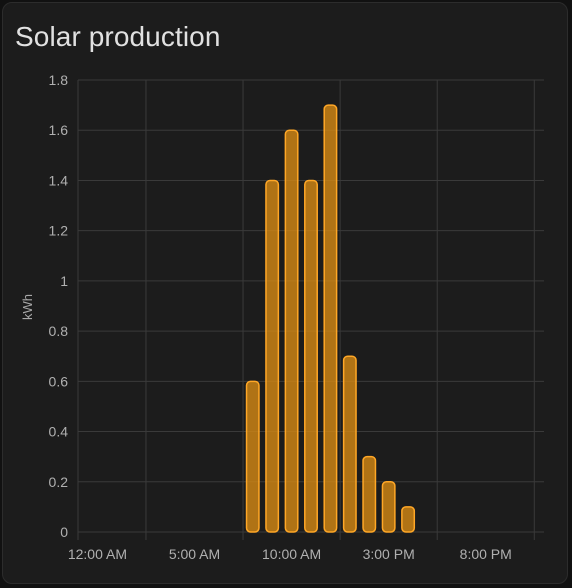 This screenshot has height=588, width=572. What do you see at coordinates (59, 331) in the screenshot?
I see `y-tick-label: 0.8` at bounding box center [59, 331].